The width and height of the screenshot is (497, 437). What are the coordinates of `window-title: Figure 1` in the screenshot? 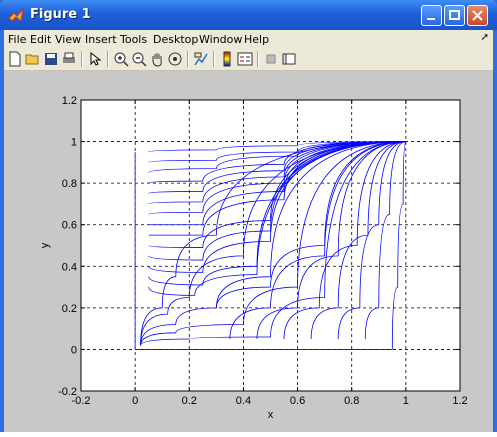 It's located at (60, 14).